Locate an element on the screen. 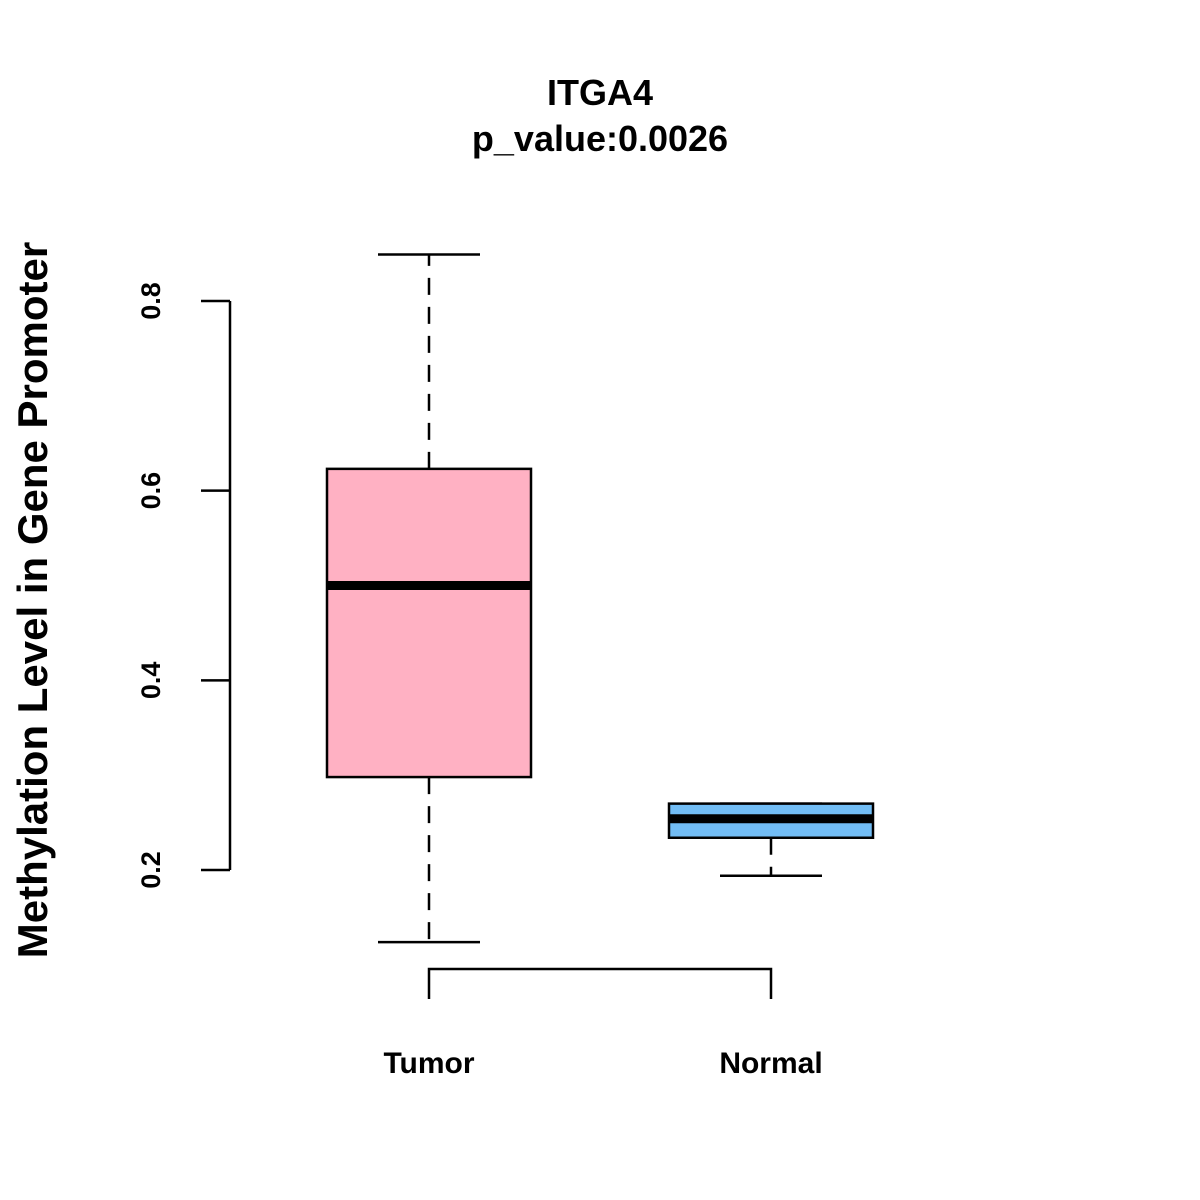  y-tick-label: 0.6 is located at coordinates (151, 491).